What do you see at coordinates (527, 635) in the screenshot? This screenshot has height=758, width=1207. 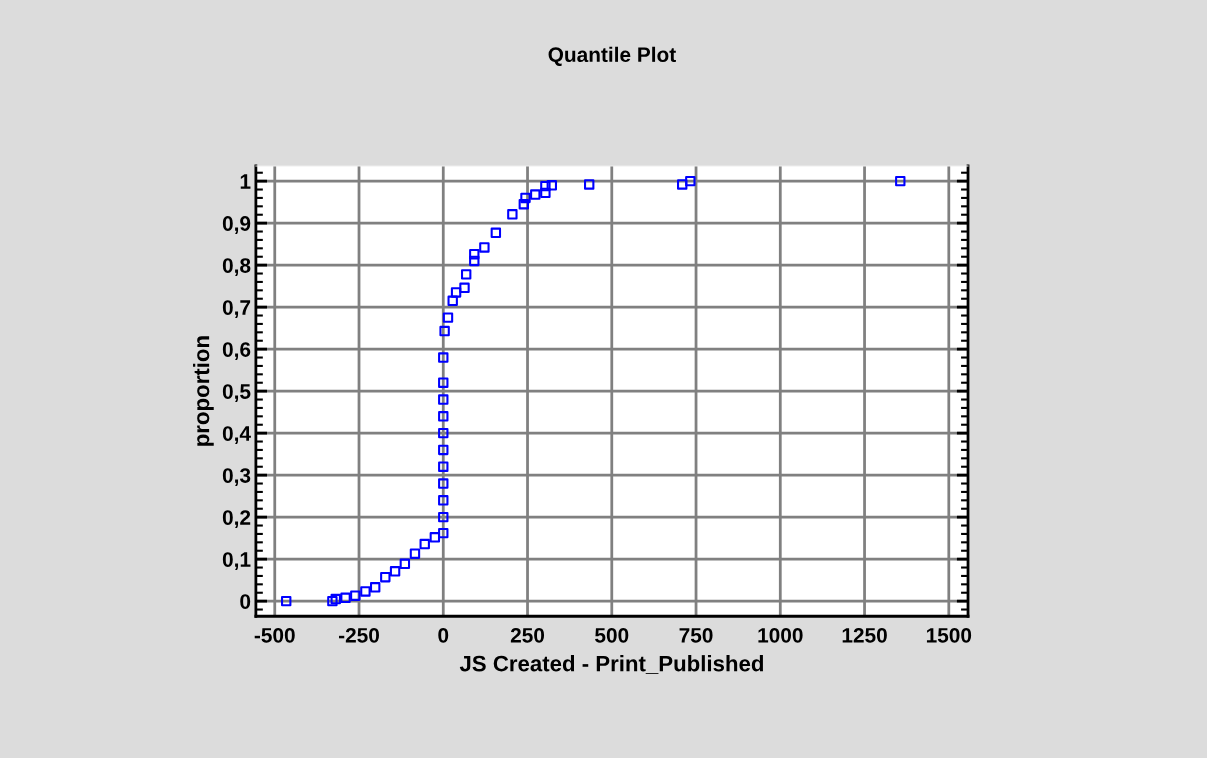 I see `x-tick-label: 250` at bounding box center [527, 635].